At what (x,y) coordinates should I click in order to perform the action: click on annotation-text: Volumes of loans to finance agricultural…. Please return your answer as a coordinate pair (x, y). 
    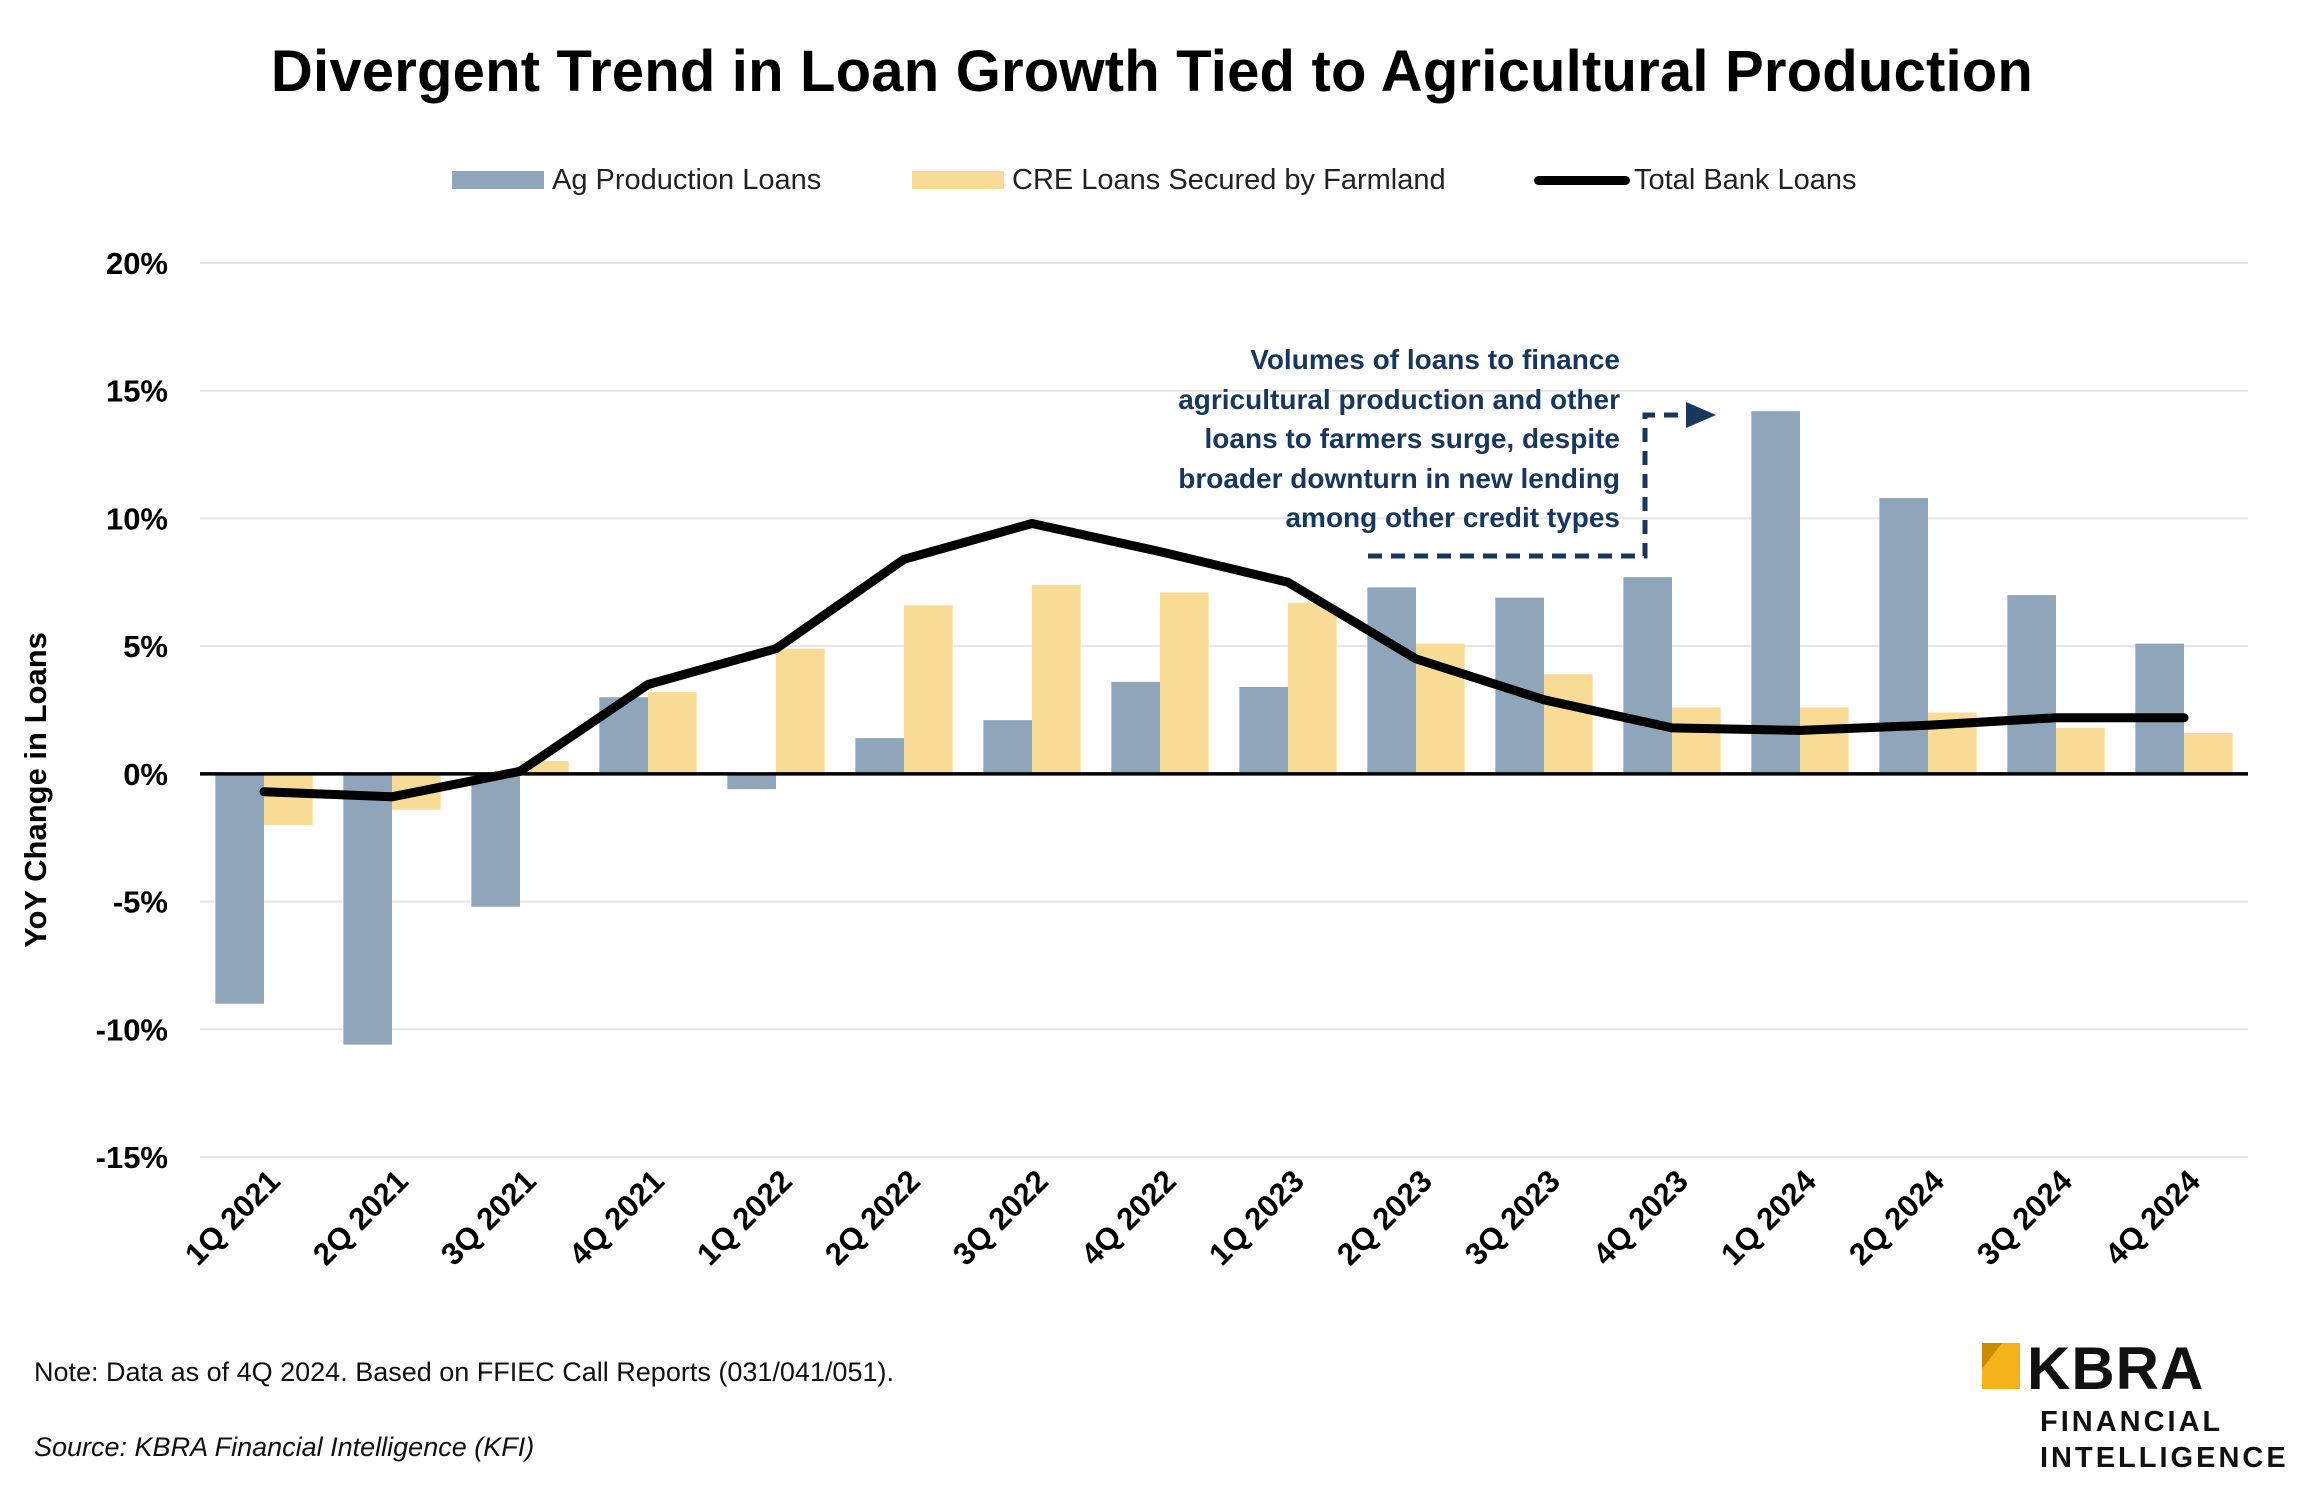
    Looking at the image, I should click on (1340, 439).